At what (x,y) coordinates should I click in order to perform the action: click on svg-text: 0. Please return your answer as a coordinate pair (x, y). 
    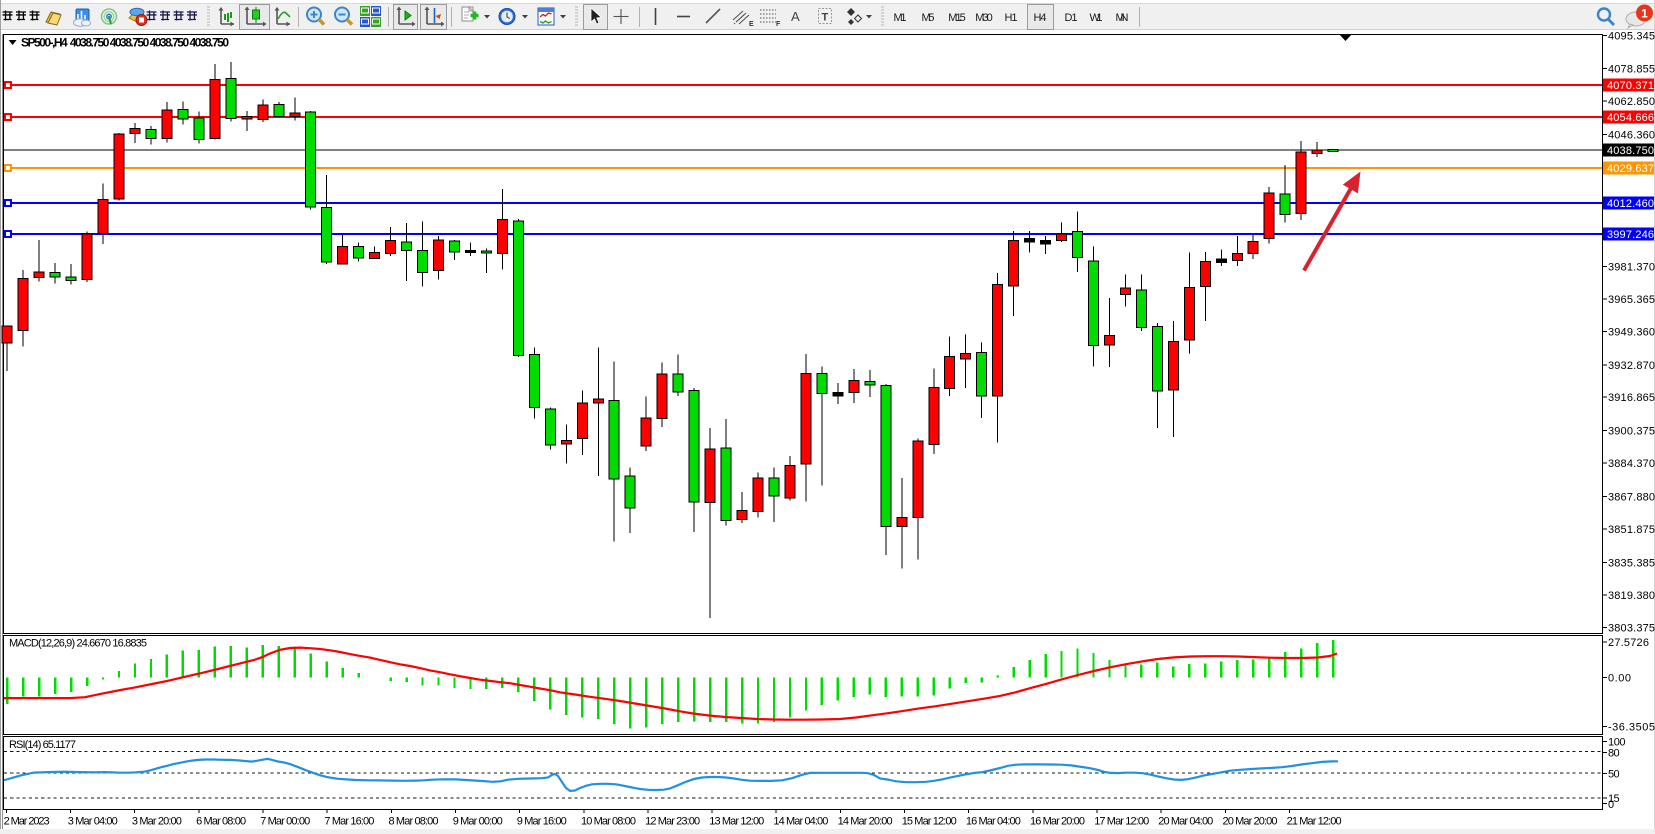
    Looking at the image, I should click on (1611, 805).